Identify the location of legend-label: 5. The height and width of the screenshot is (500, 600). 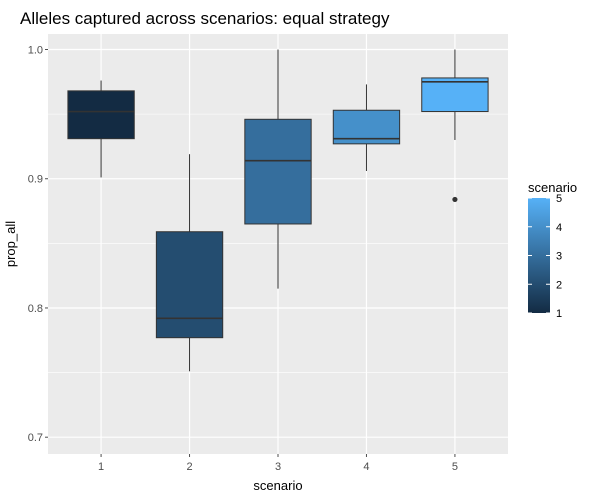
(559, 199).